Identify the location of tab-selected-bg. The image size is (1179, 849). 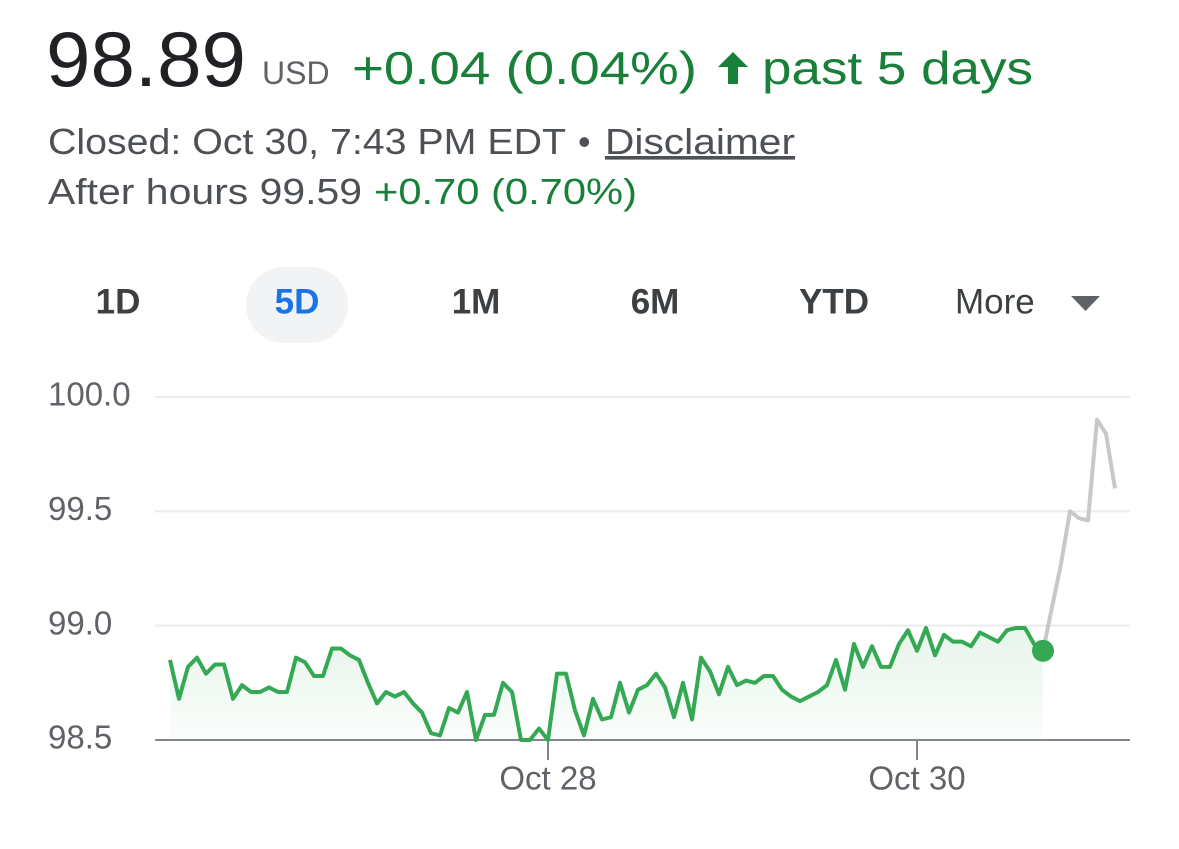
(297, 305).